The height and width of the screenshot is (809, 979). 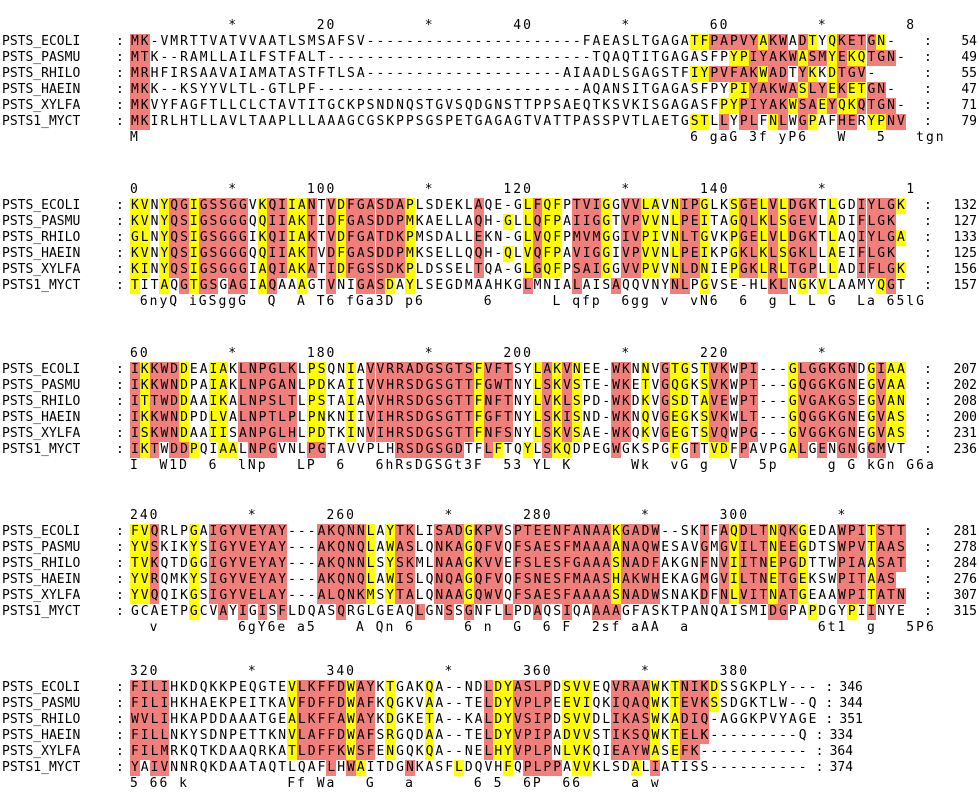 What do you see at coordinates (400, 370) in the screenshot?
I see `residue: R` at bounding box center [400, 370].